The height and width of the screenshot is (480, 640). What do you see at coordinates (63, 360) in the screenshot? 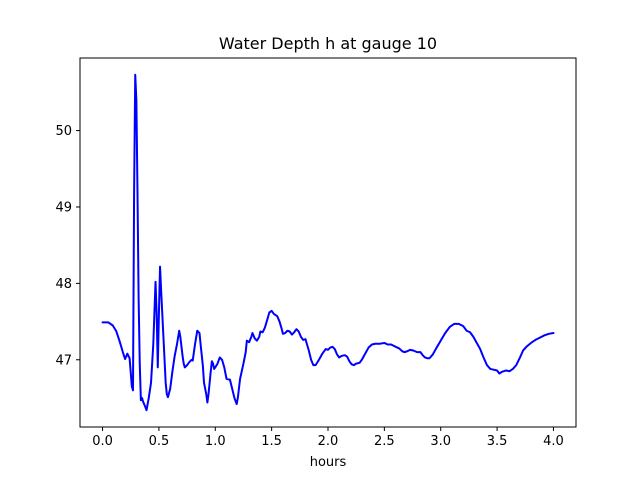
I see `y-tick-label: 47` at bounding box center [63, 360].